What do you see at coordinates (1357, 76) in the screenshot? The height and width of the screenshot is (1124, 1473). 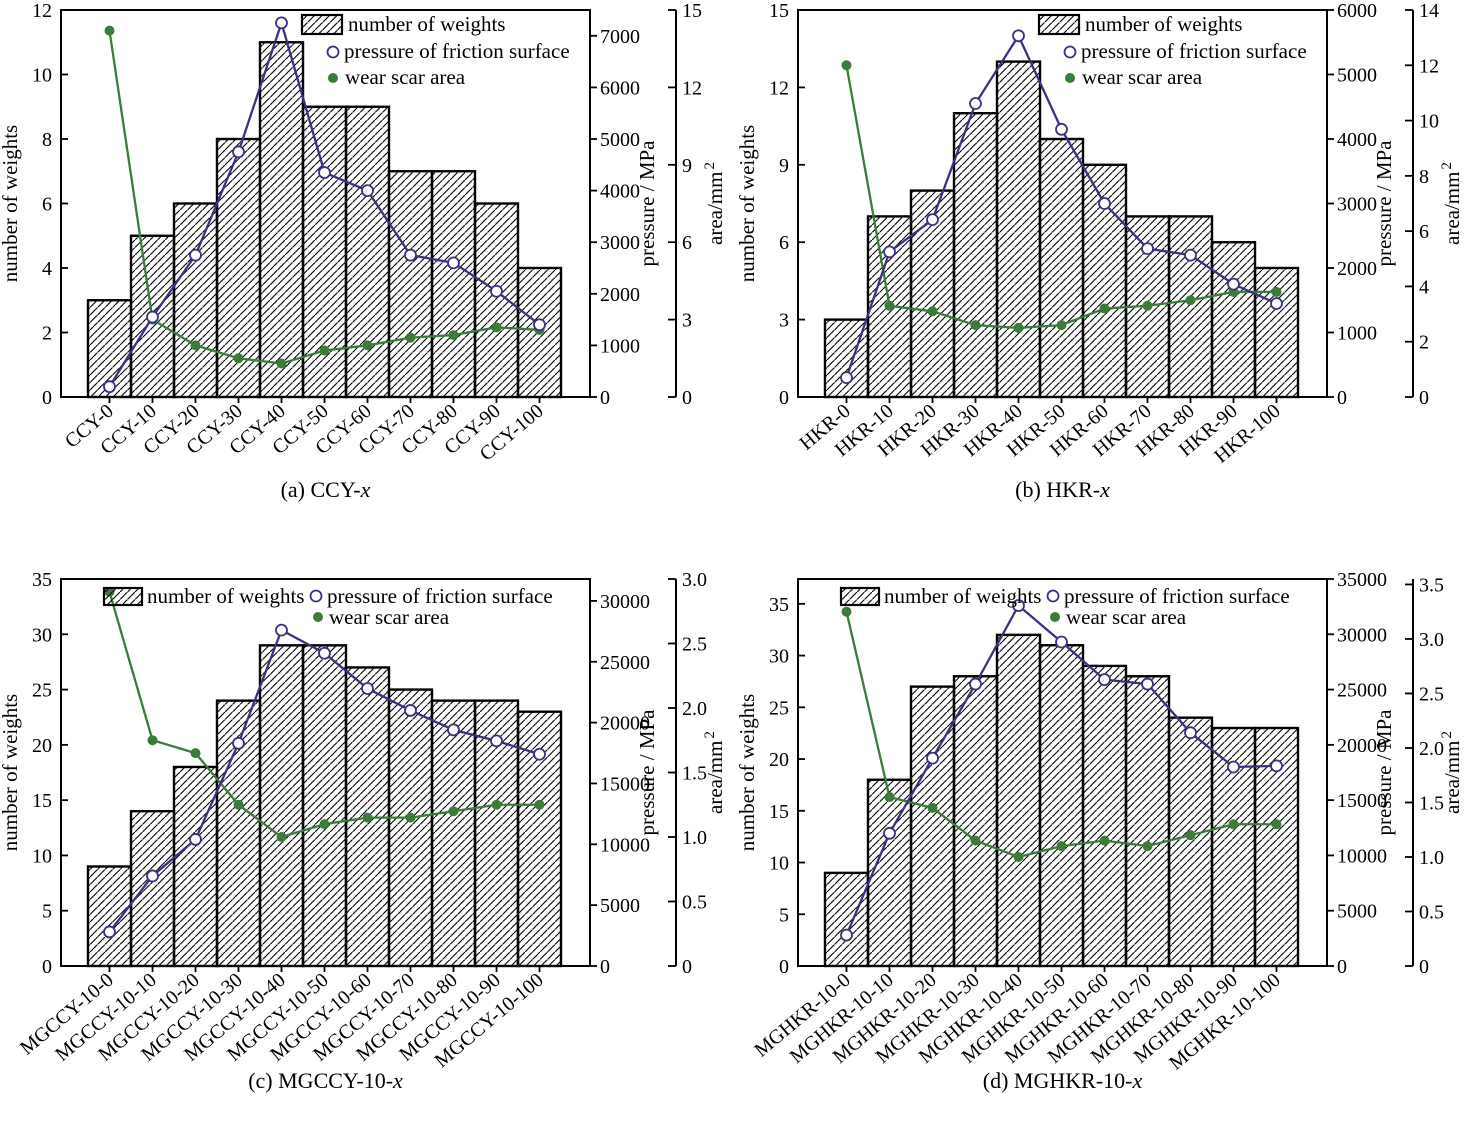 I see `pressure-axis-tick-label: 5000` at bounding box center [1357, 76].